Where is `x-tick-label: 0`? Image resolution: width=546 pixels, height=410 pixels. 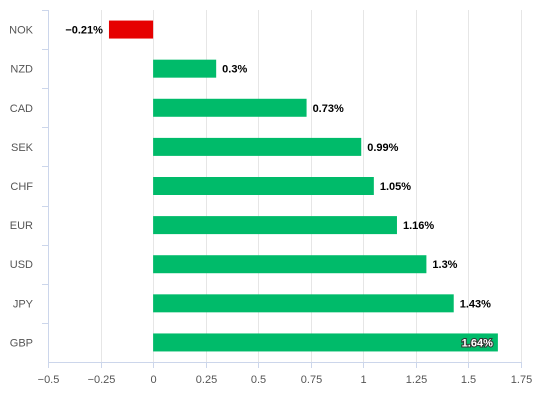
x-tick-label: 0 is located at coordinates (153, 380).